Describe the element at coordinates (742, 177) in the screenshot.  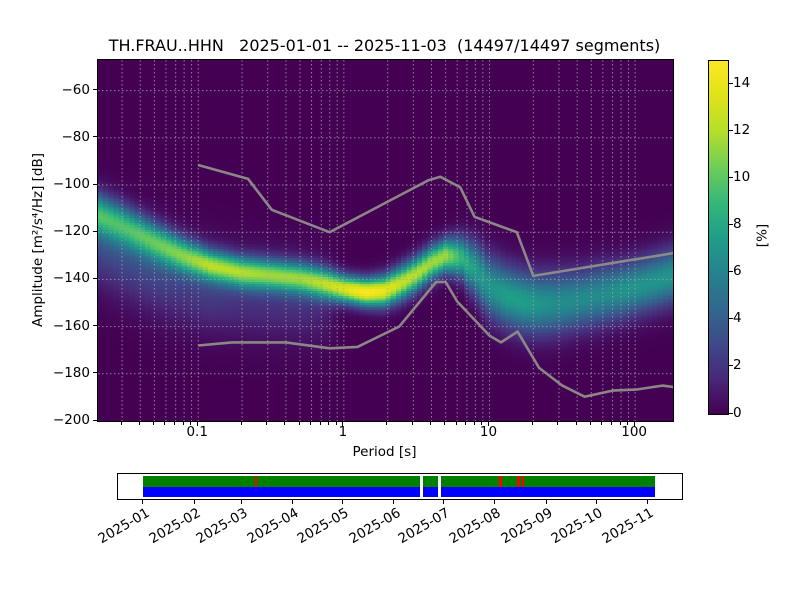
I see `colorbar-tick-label: 10` at that location.